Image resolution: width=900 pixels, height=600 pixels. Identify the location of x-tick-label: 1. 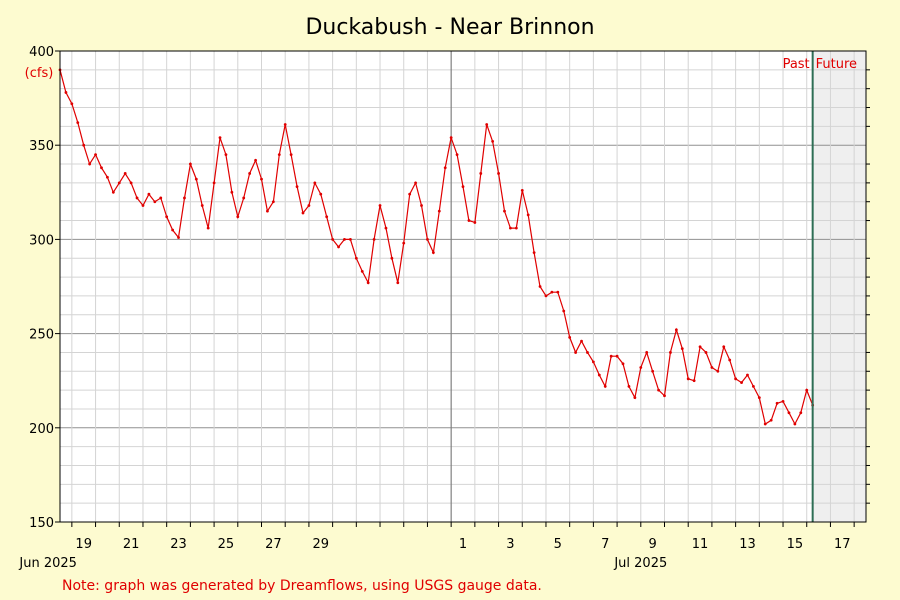
(463, 544).